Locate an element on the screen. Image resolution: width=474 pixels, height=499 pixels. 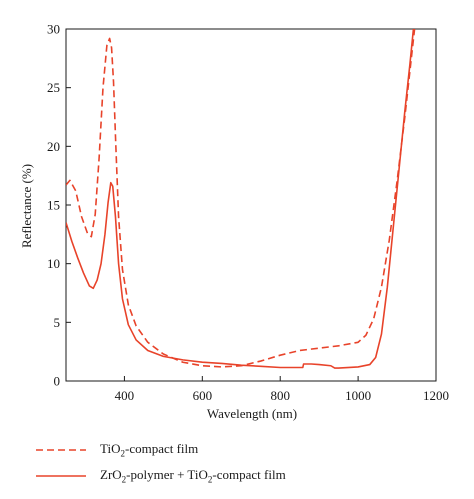
y-tick-label: 20 is located at coordinates (53, 146).